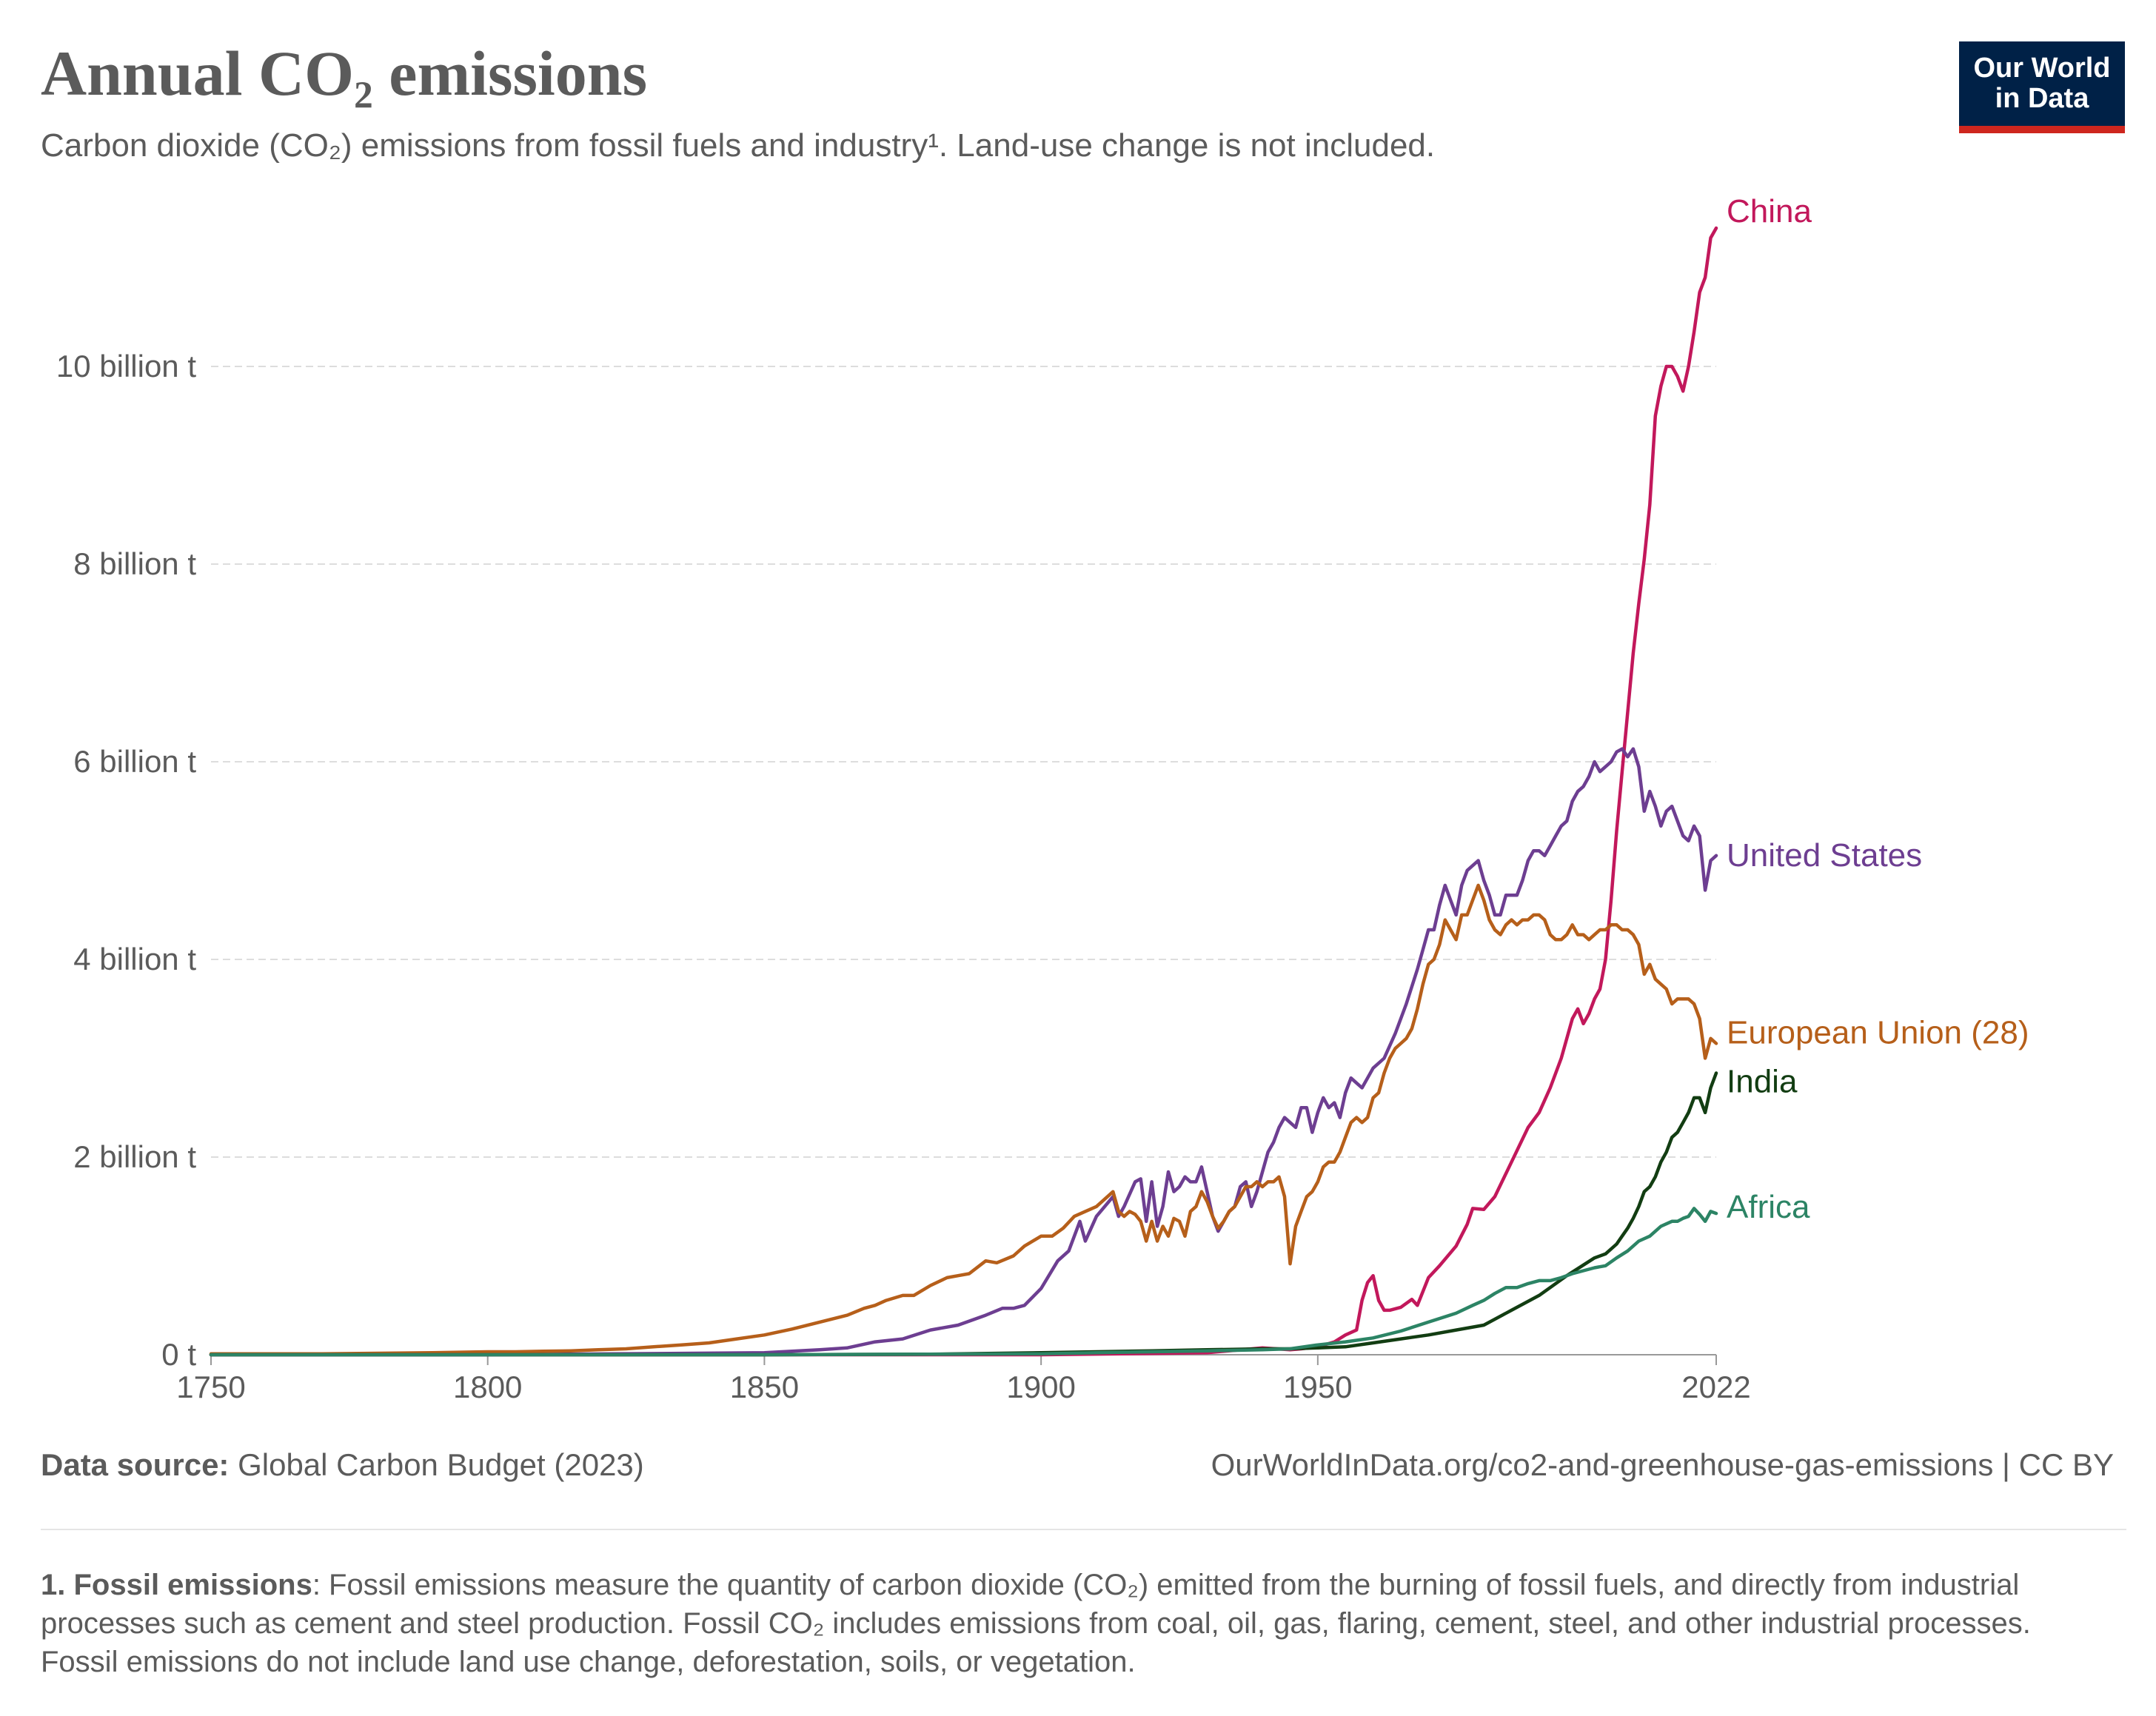  I want to click on x-tick-label: 1900, so click(1040, 1387).